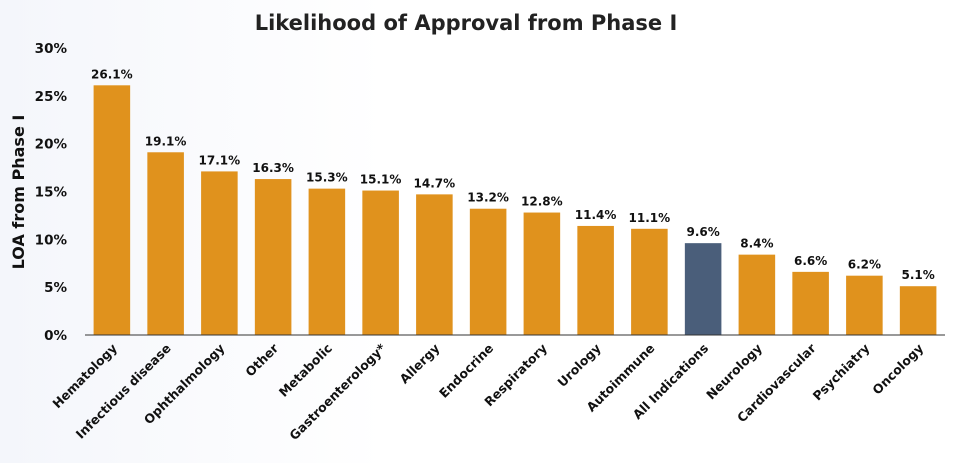  Describe the element at coordinates (305, 370) in the screenshot. I see `x-tick-label: Metabolic` at that location.